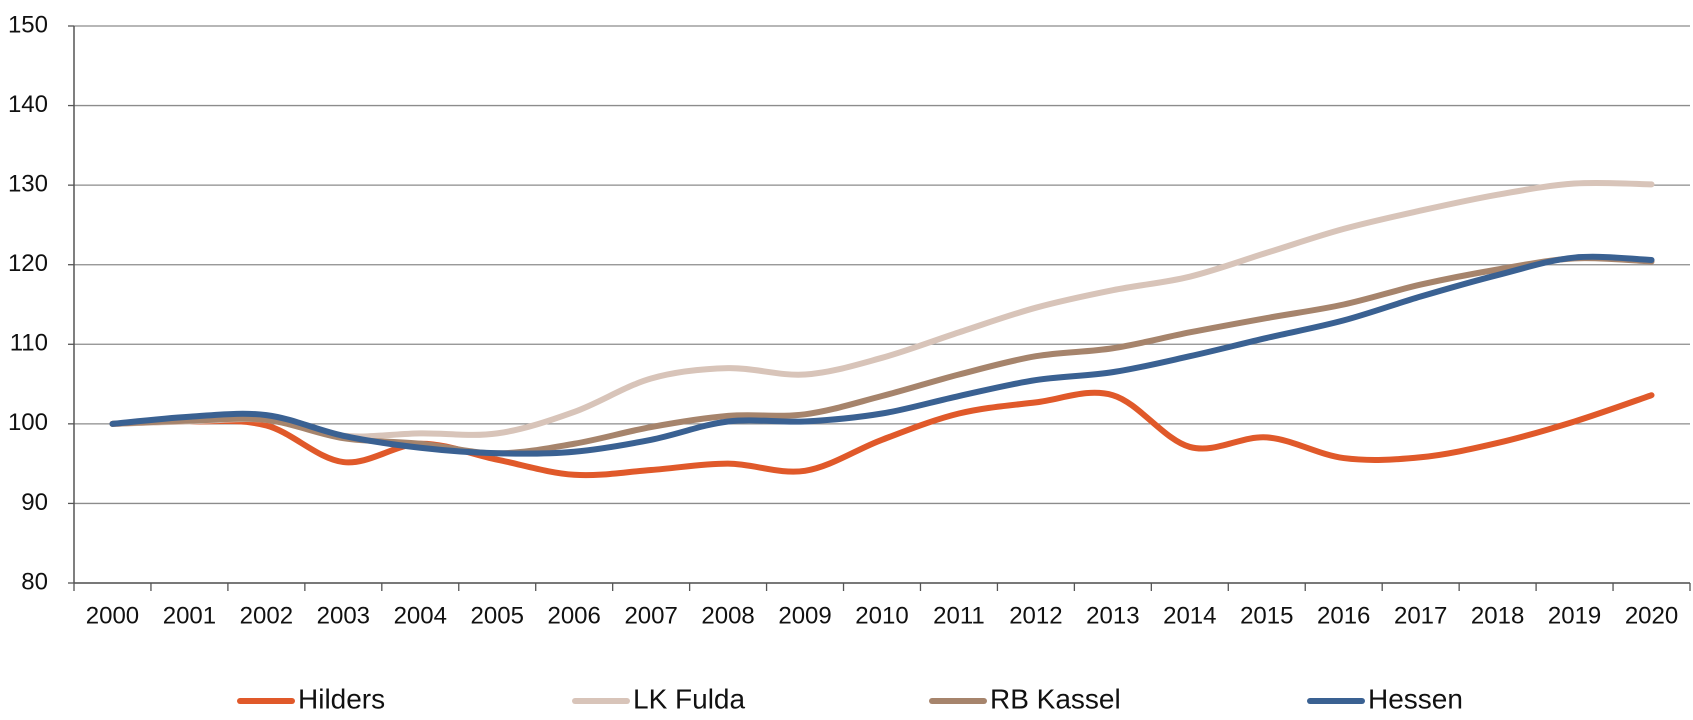 The height and width of the screenshot is (720, 1693). What do you see at coordinates (112, 615) in the screenshot?
I see `x-tick-label: 2000` at bounding box center [112, 615].